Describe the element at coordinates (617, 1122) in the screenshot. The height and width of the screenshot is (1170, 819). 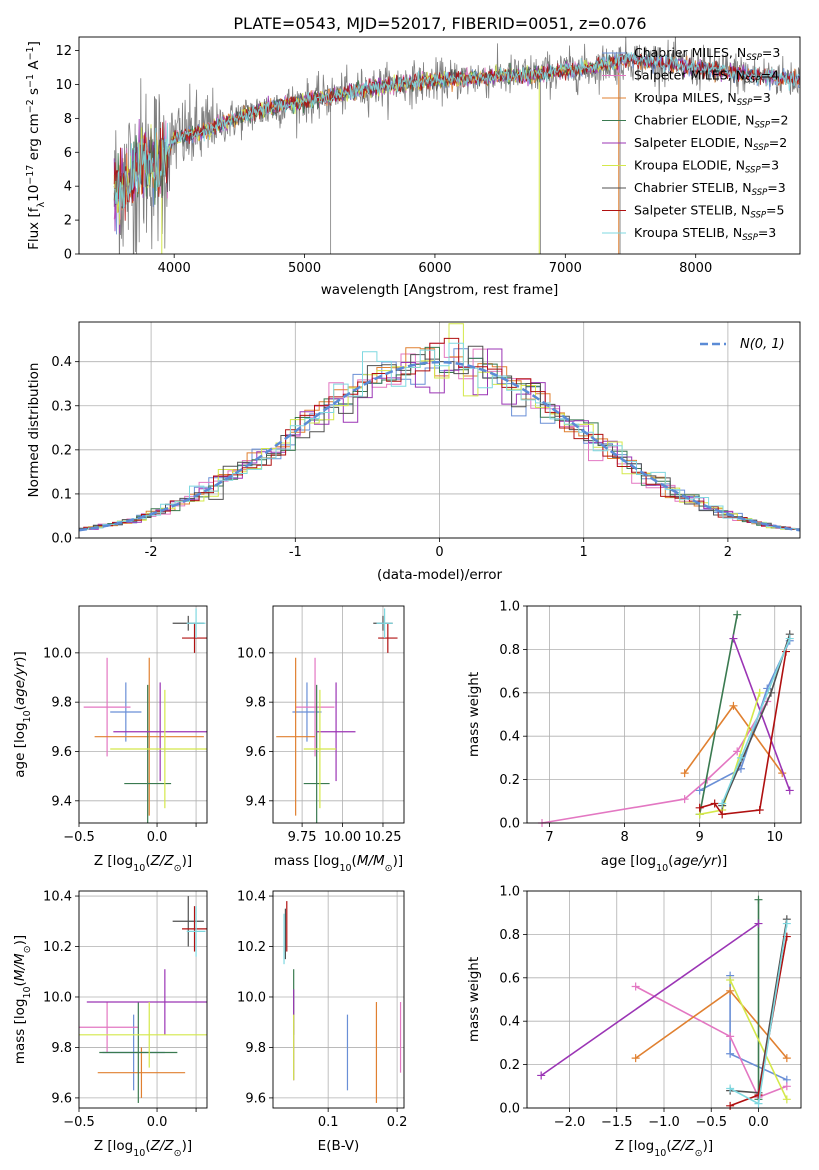
I see `x-tick-label: −1.5` at that location.